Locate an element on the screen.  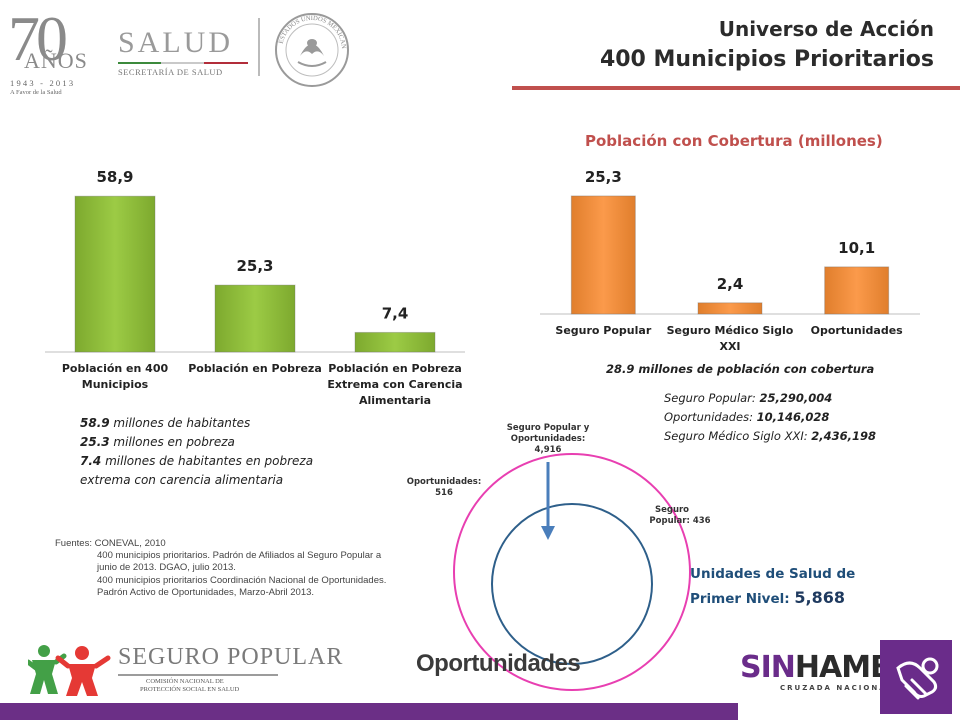
page-title-line2: 400 Municipios Prioritarios is located at coordinates (766, 59).